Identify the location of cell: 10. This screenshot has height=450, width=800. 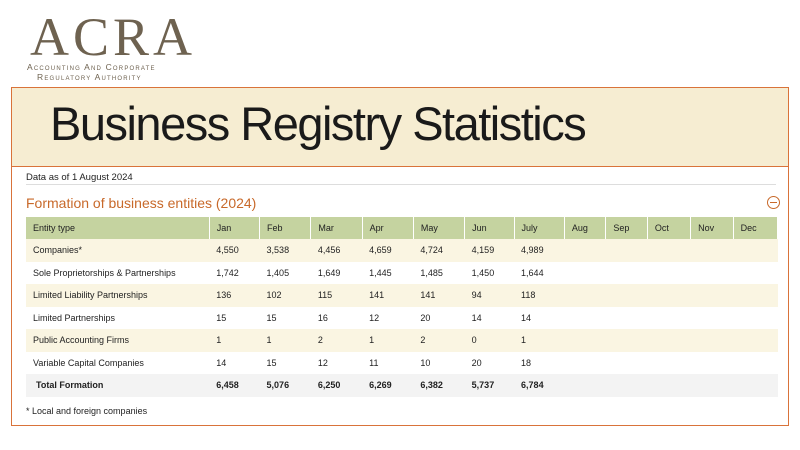
(425, 362).